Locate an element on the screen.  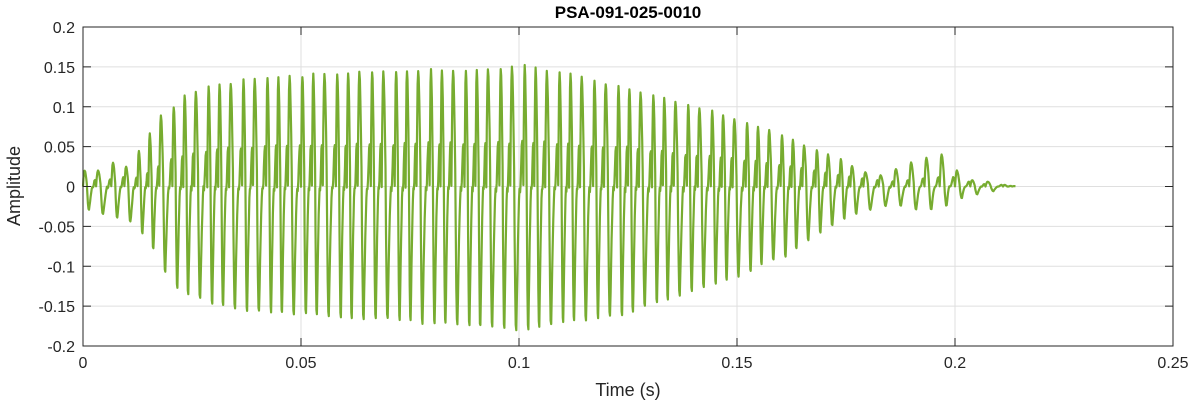
x-tick-label: 0.25 is located at coordinates (1172, 363).